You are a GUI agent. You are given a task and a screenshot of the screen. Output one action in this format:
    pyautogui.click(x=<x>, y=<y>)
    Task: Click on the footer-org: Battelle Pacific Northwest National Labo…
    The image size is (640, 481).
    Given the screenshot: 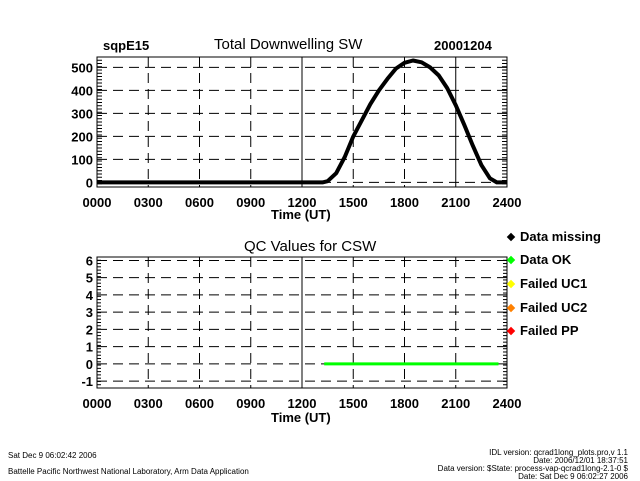 What is the action you would take?
    pyautogui.click(x=128, y=471)
    